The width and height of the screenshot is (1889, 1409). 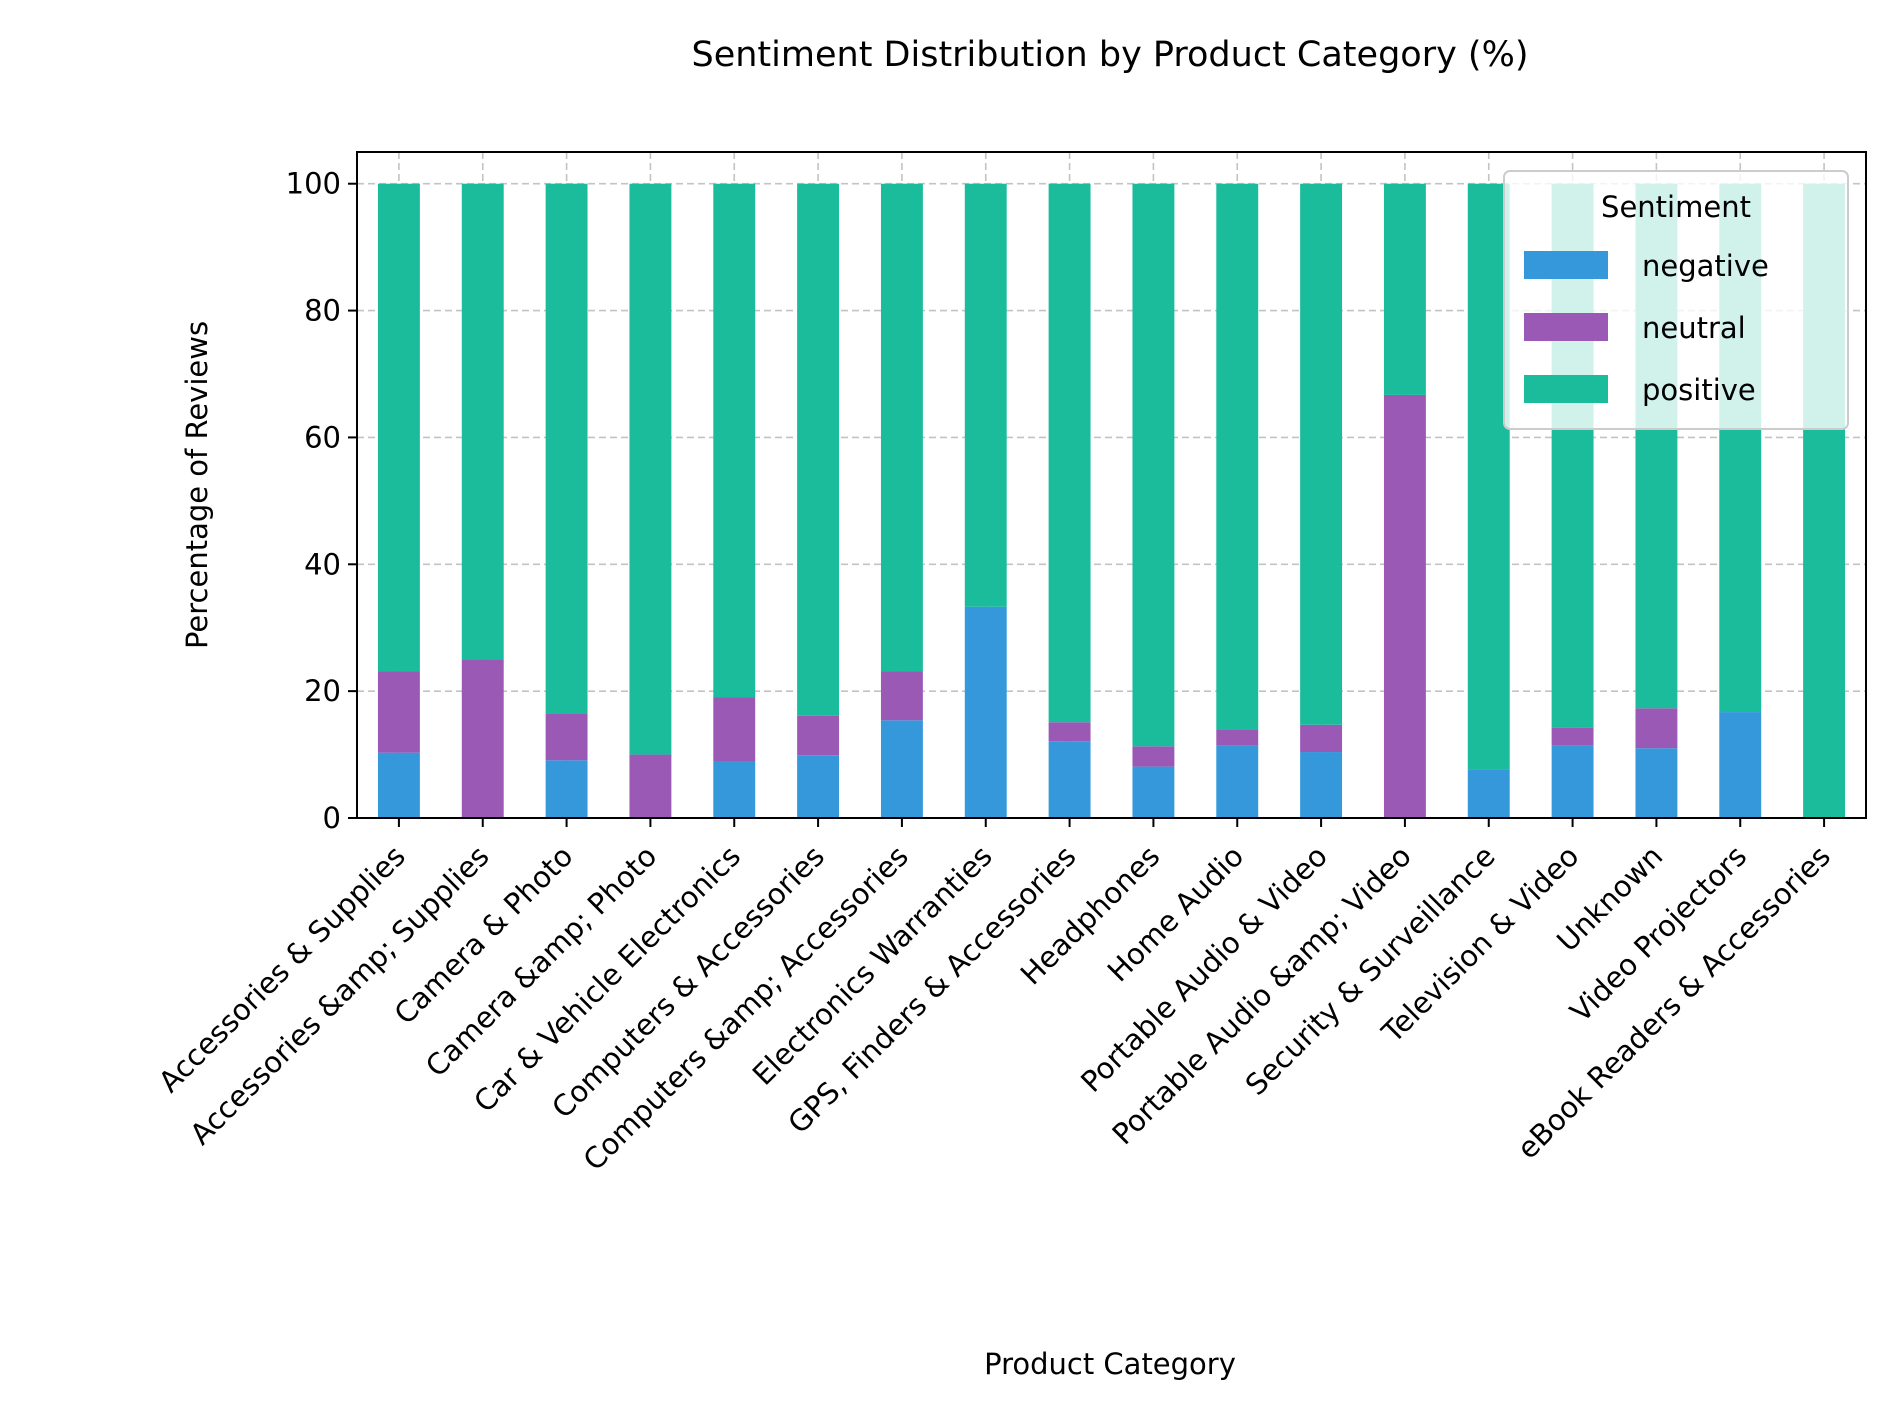 I want to click on legend-label-positive: positive, so click(x=1699, y=390).